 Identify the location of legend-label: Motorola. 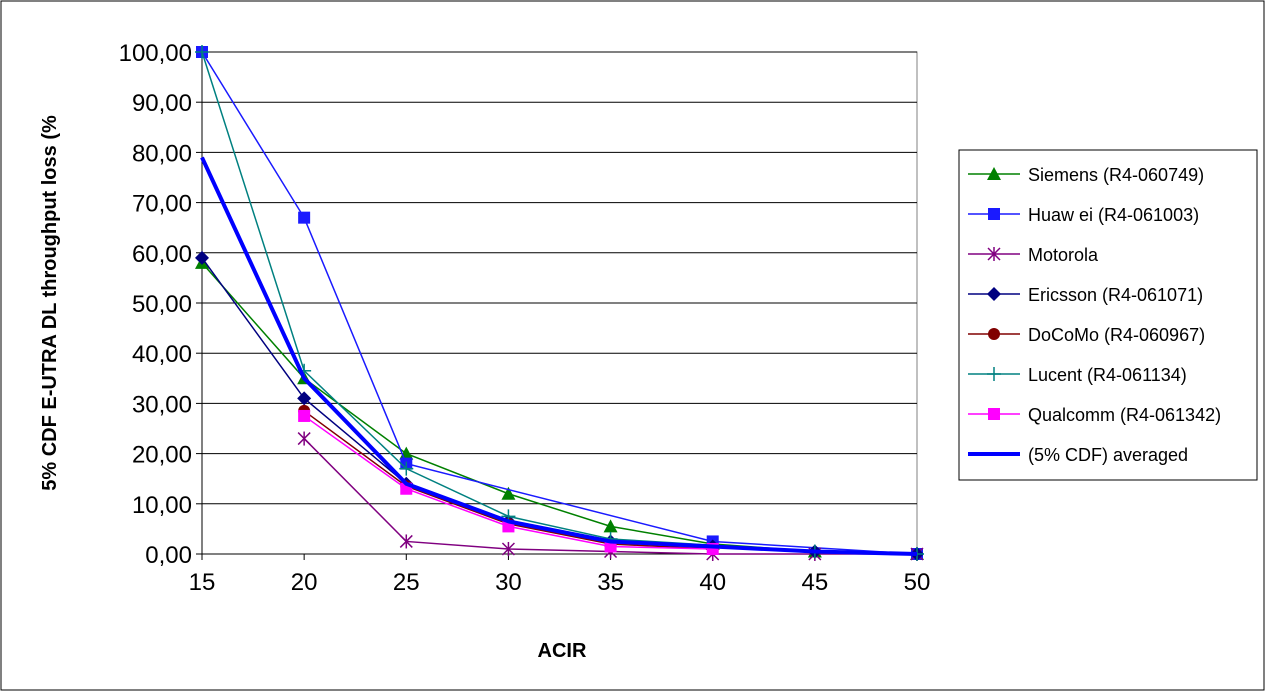
(1063, 255).